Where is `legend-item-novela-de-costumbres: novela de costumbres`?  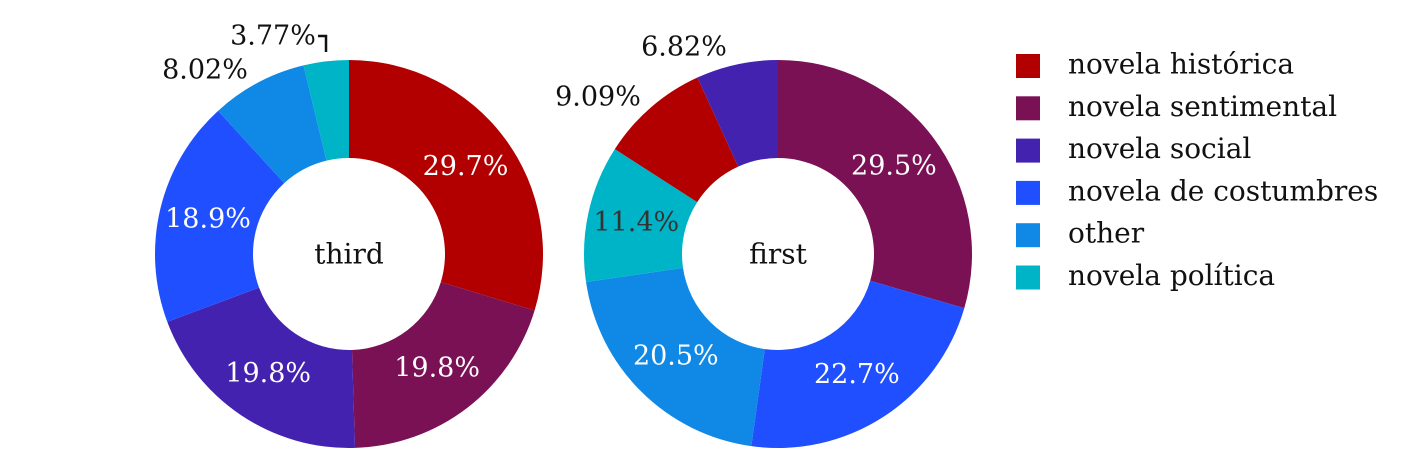
legend-item-novela-de-costumbres: novela de costumbres is located at coordinates (1197, 190).